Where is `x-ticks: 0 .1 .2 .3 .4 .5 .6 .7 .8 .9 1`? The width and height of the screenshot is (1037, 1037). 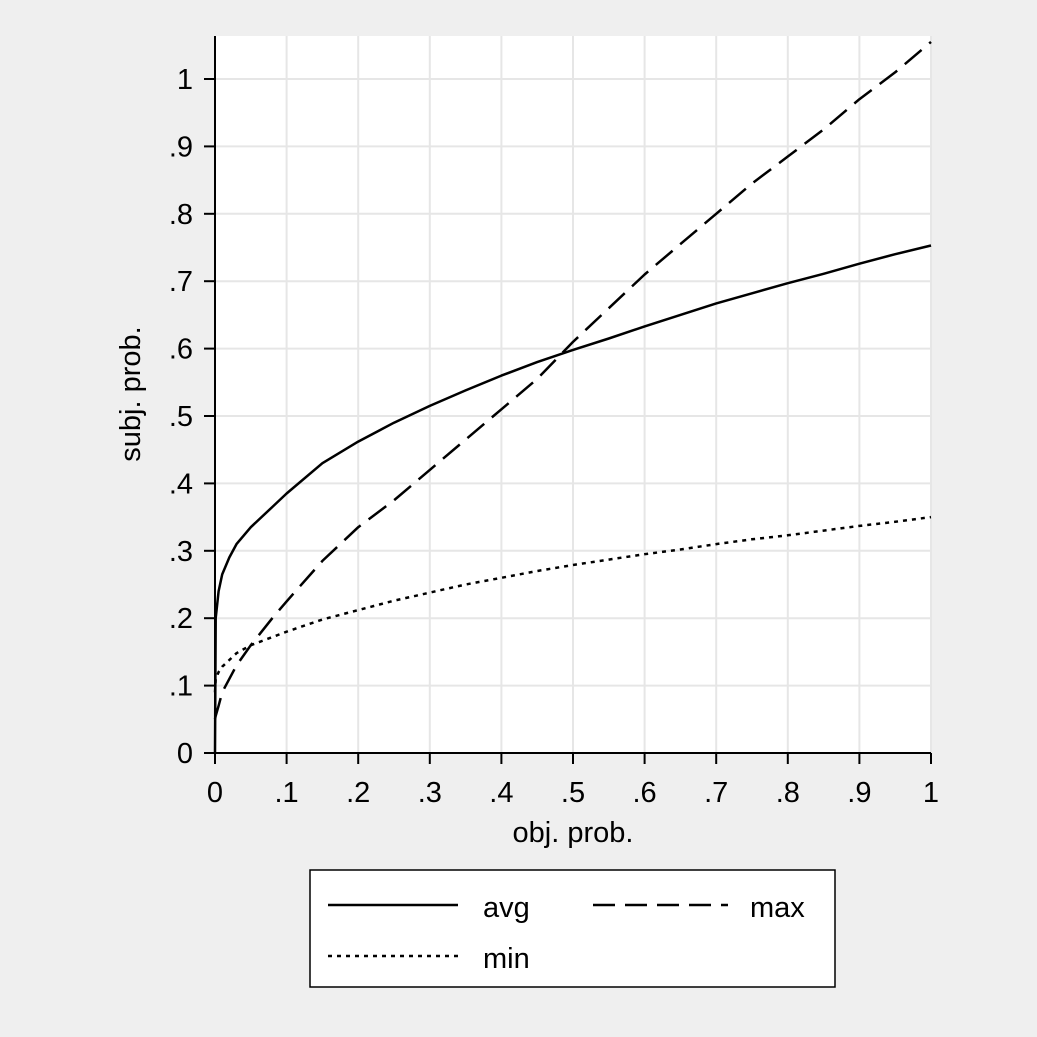
x-ticks: 0 .1 .2 .3 .4 .5 .6 .7 .8 .9 1 is located at coordinates (573, 781).